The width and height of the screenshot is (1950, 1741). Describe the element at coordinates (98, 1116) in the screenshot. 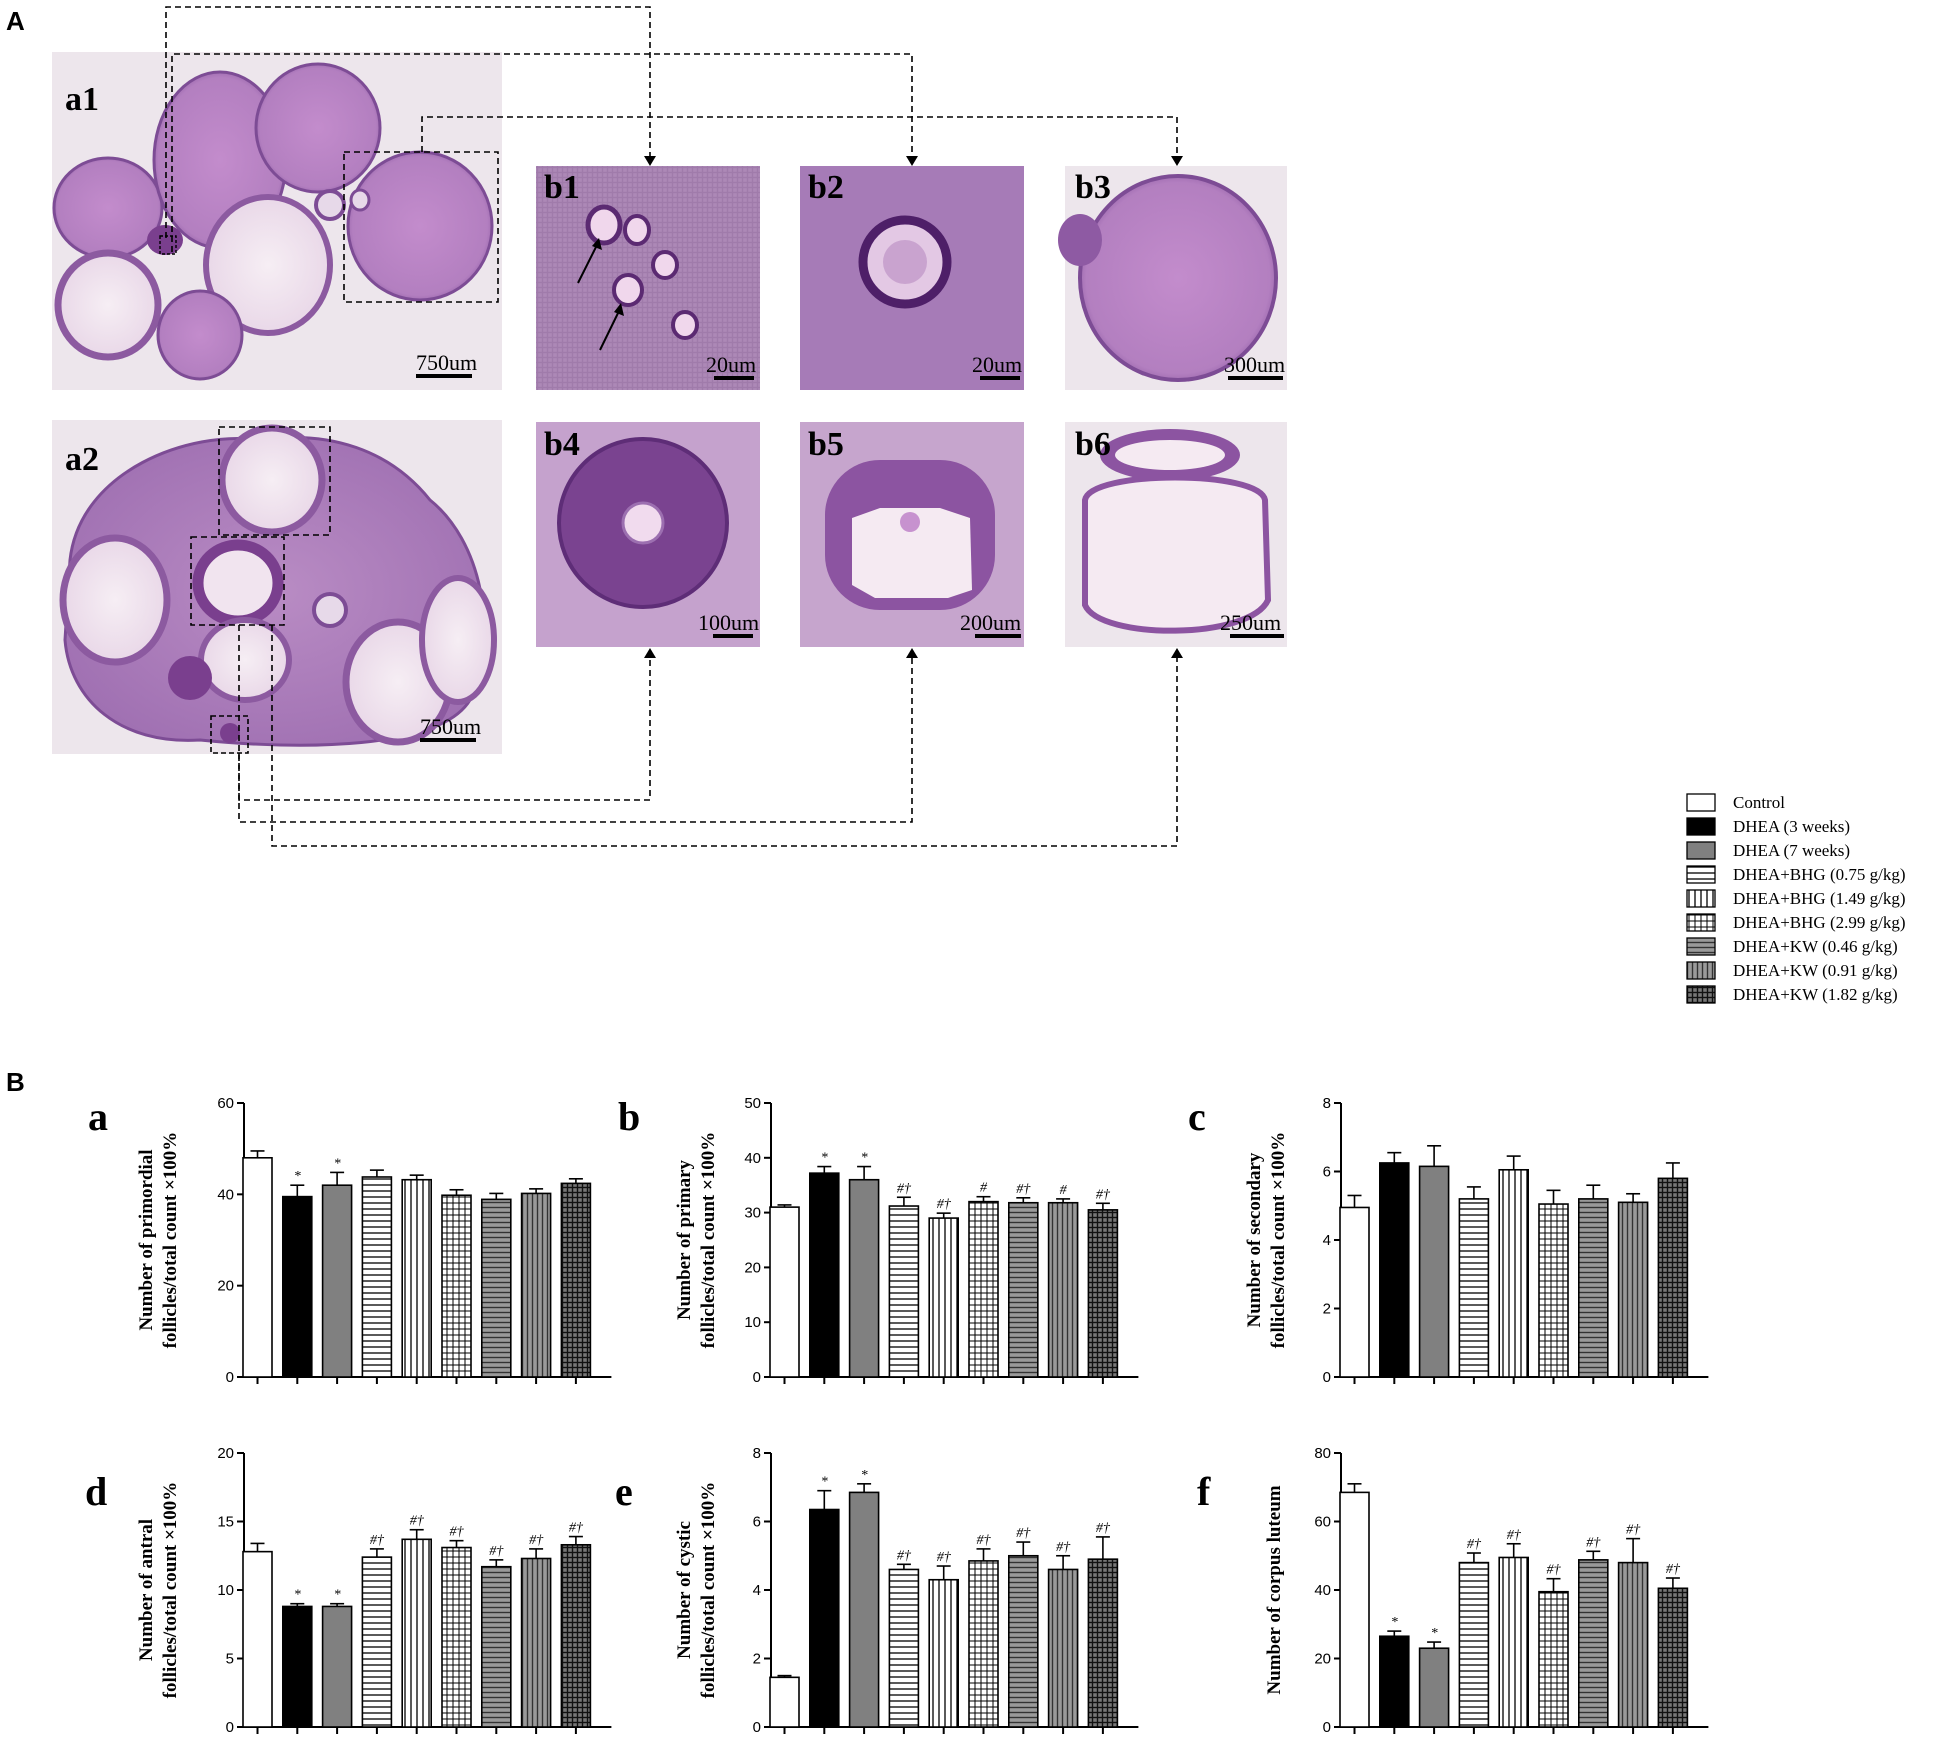

I see `chart-letter: a` at that location.